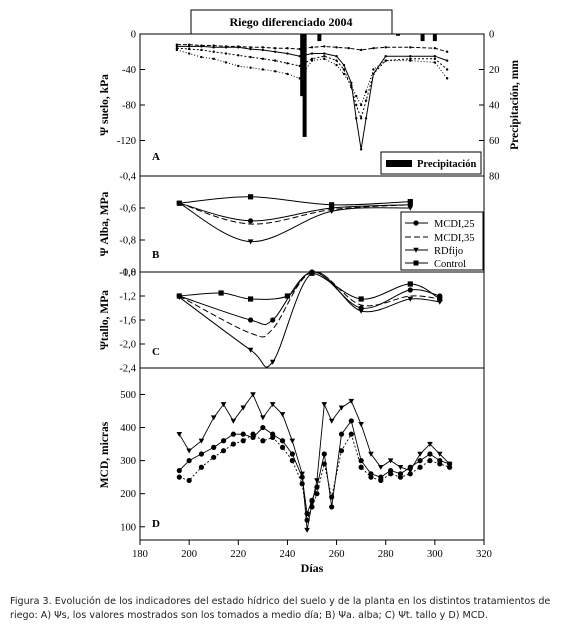 The height and width of the screenshot is (626, 580). I want to click on legend-precip-swatch, so click(399, 163).